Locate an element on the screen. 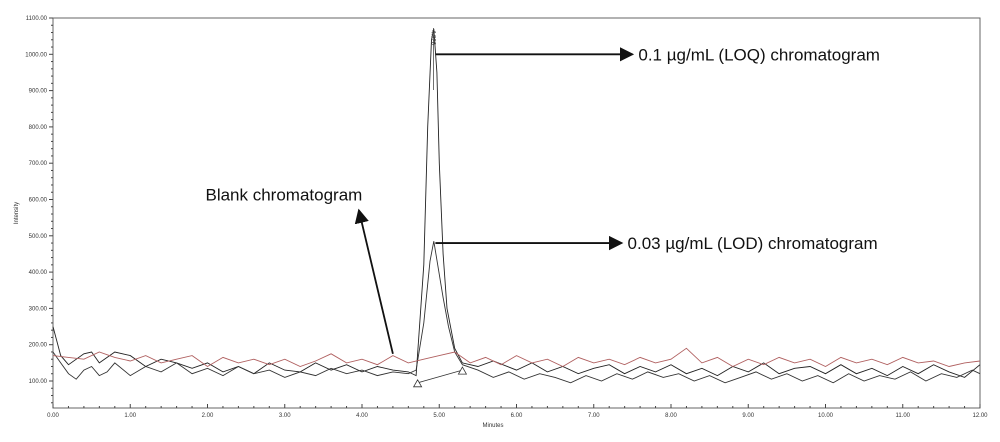  annotation-arrow is located at coordinates (374, 281).